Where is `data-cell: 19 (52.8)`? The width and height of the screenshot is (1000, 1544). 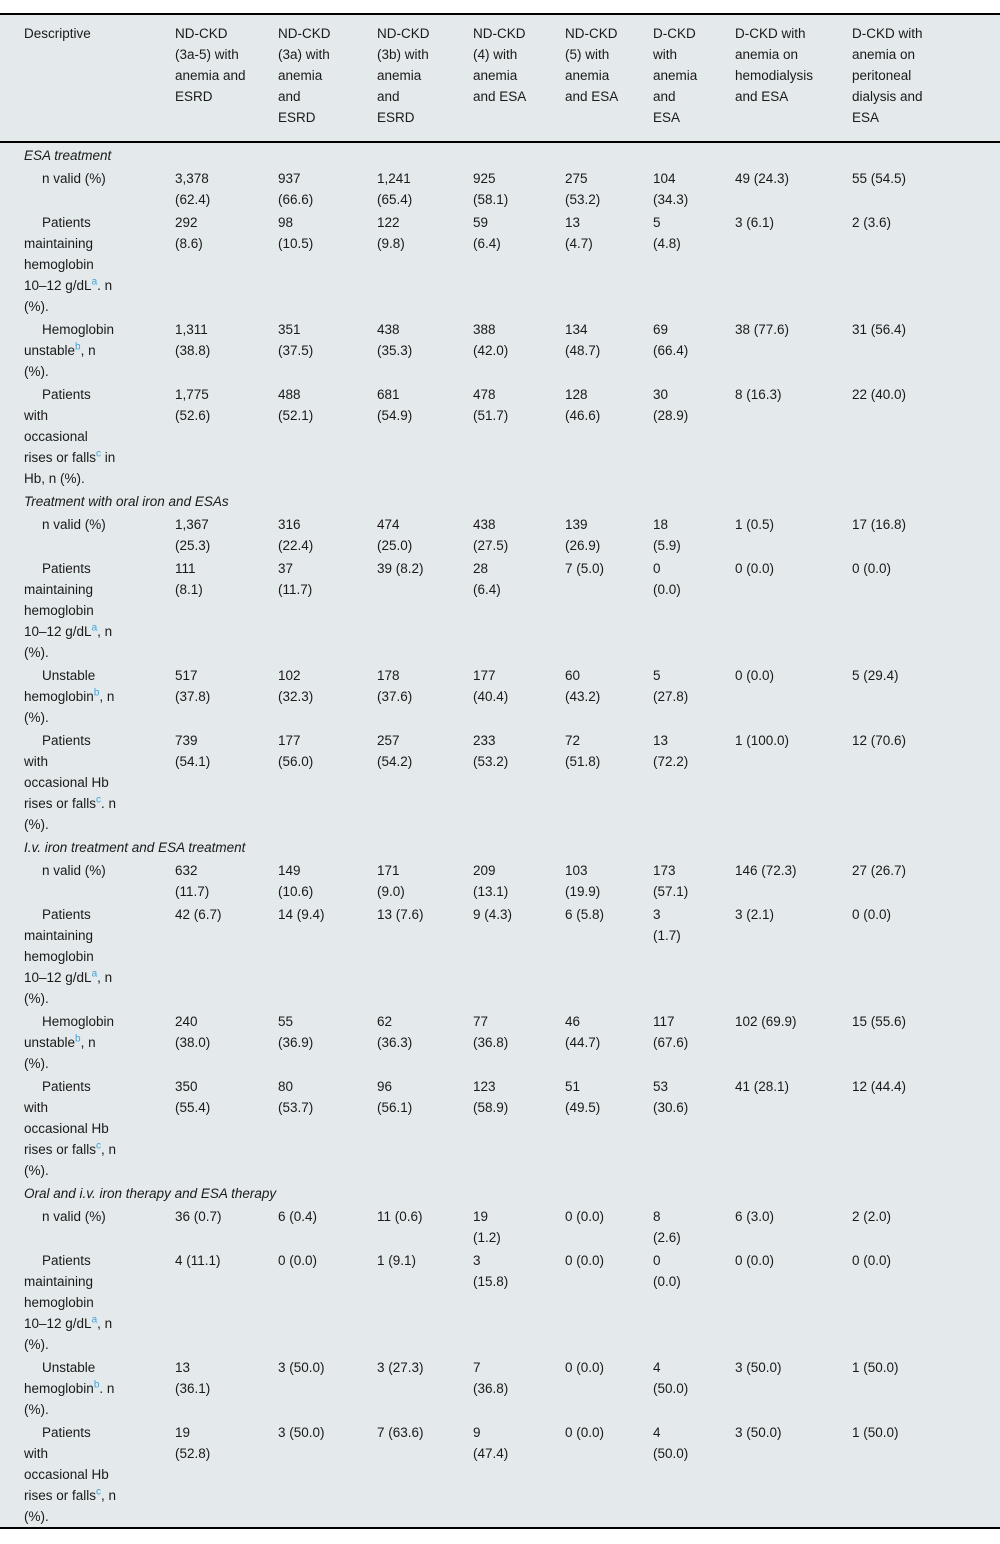
data-cell: 19 (52.8) is located at coordinates (193, 1443).